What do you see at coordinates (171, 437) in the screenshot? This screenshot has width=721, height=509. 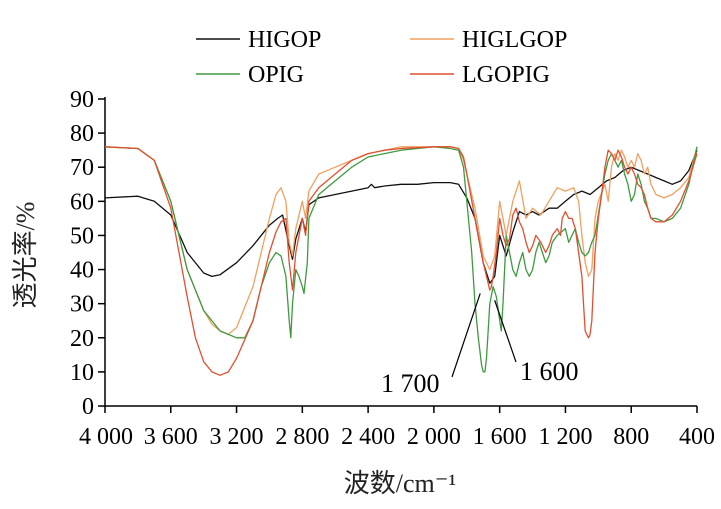 I see `x-tick-label-3600: 3 600` at bounding box center [171, 437].